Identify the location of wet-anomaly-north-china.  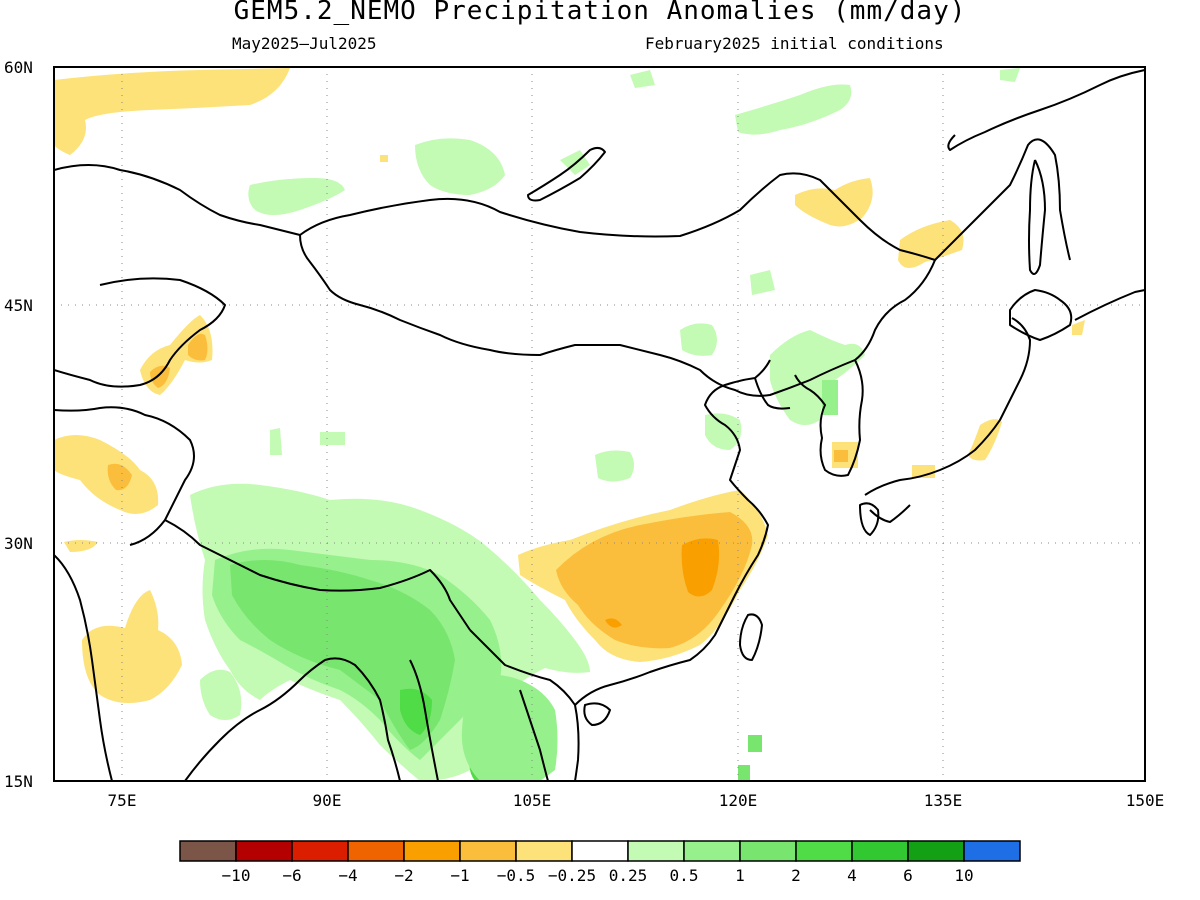
(730, 406).